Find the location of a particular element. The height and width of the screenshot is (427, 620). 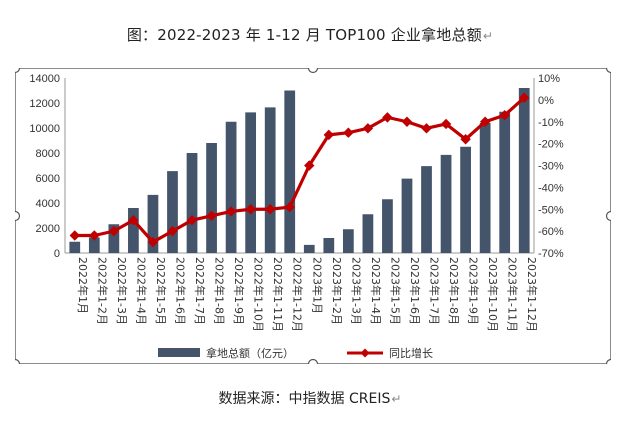

x-tick-label: 2022年1-3月 is located at coordinates (122, 291).